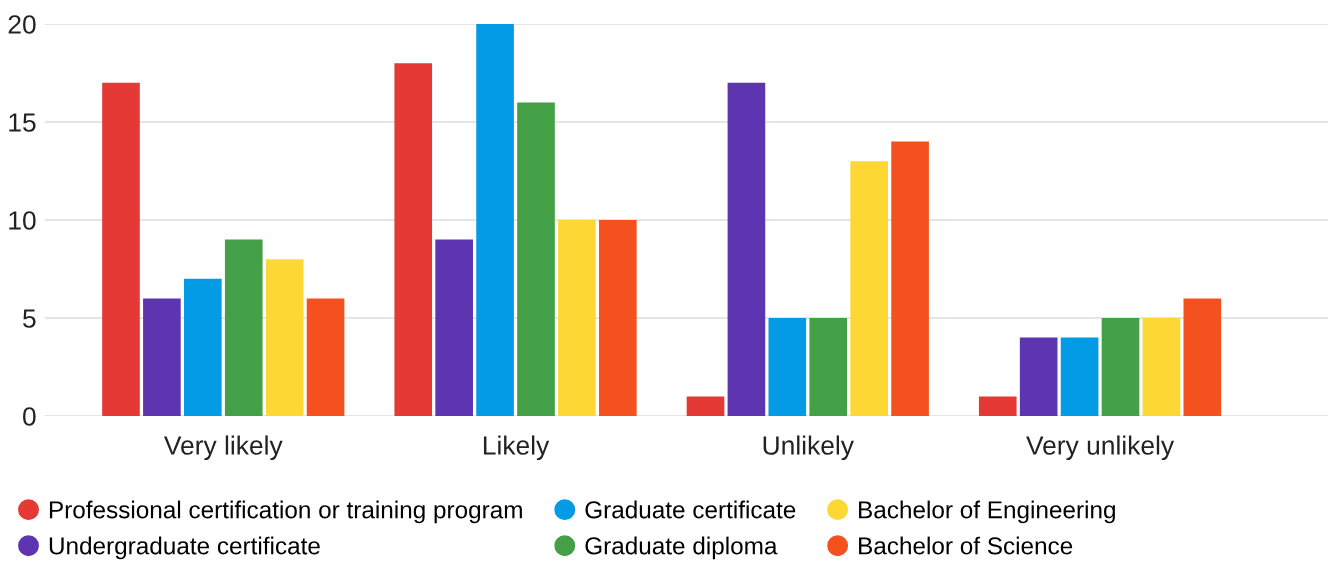  What do you see at coordinates (966, 545) in the screenshot?
I see `legend-label: Bachelor of Science` at bounding box center [966, 545].